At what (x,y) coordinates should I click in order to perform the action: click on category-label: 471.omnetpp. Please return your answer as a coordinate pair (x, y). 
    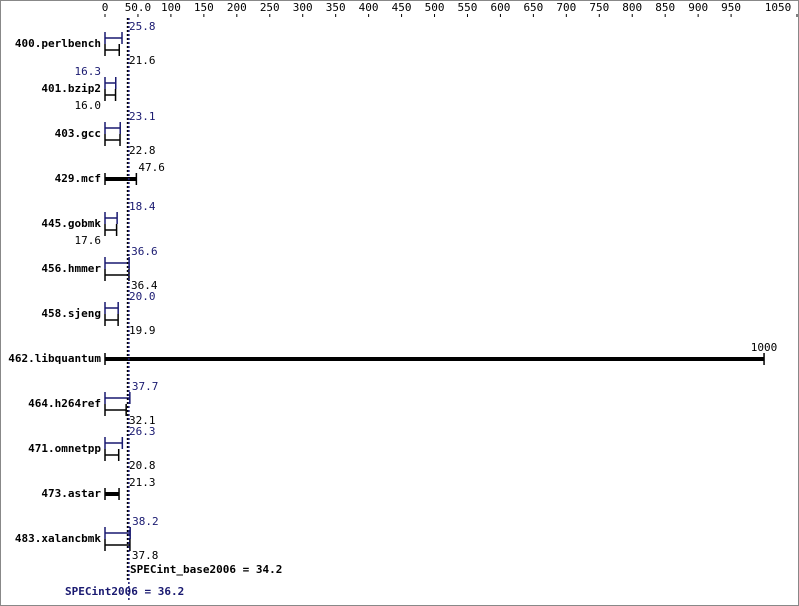
    Looking at the image, I should click on (64, 448).